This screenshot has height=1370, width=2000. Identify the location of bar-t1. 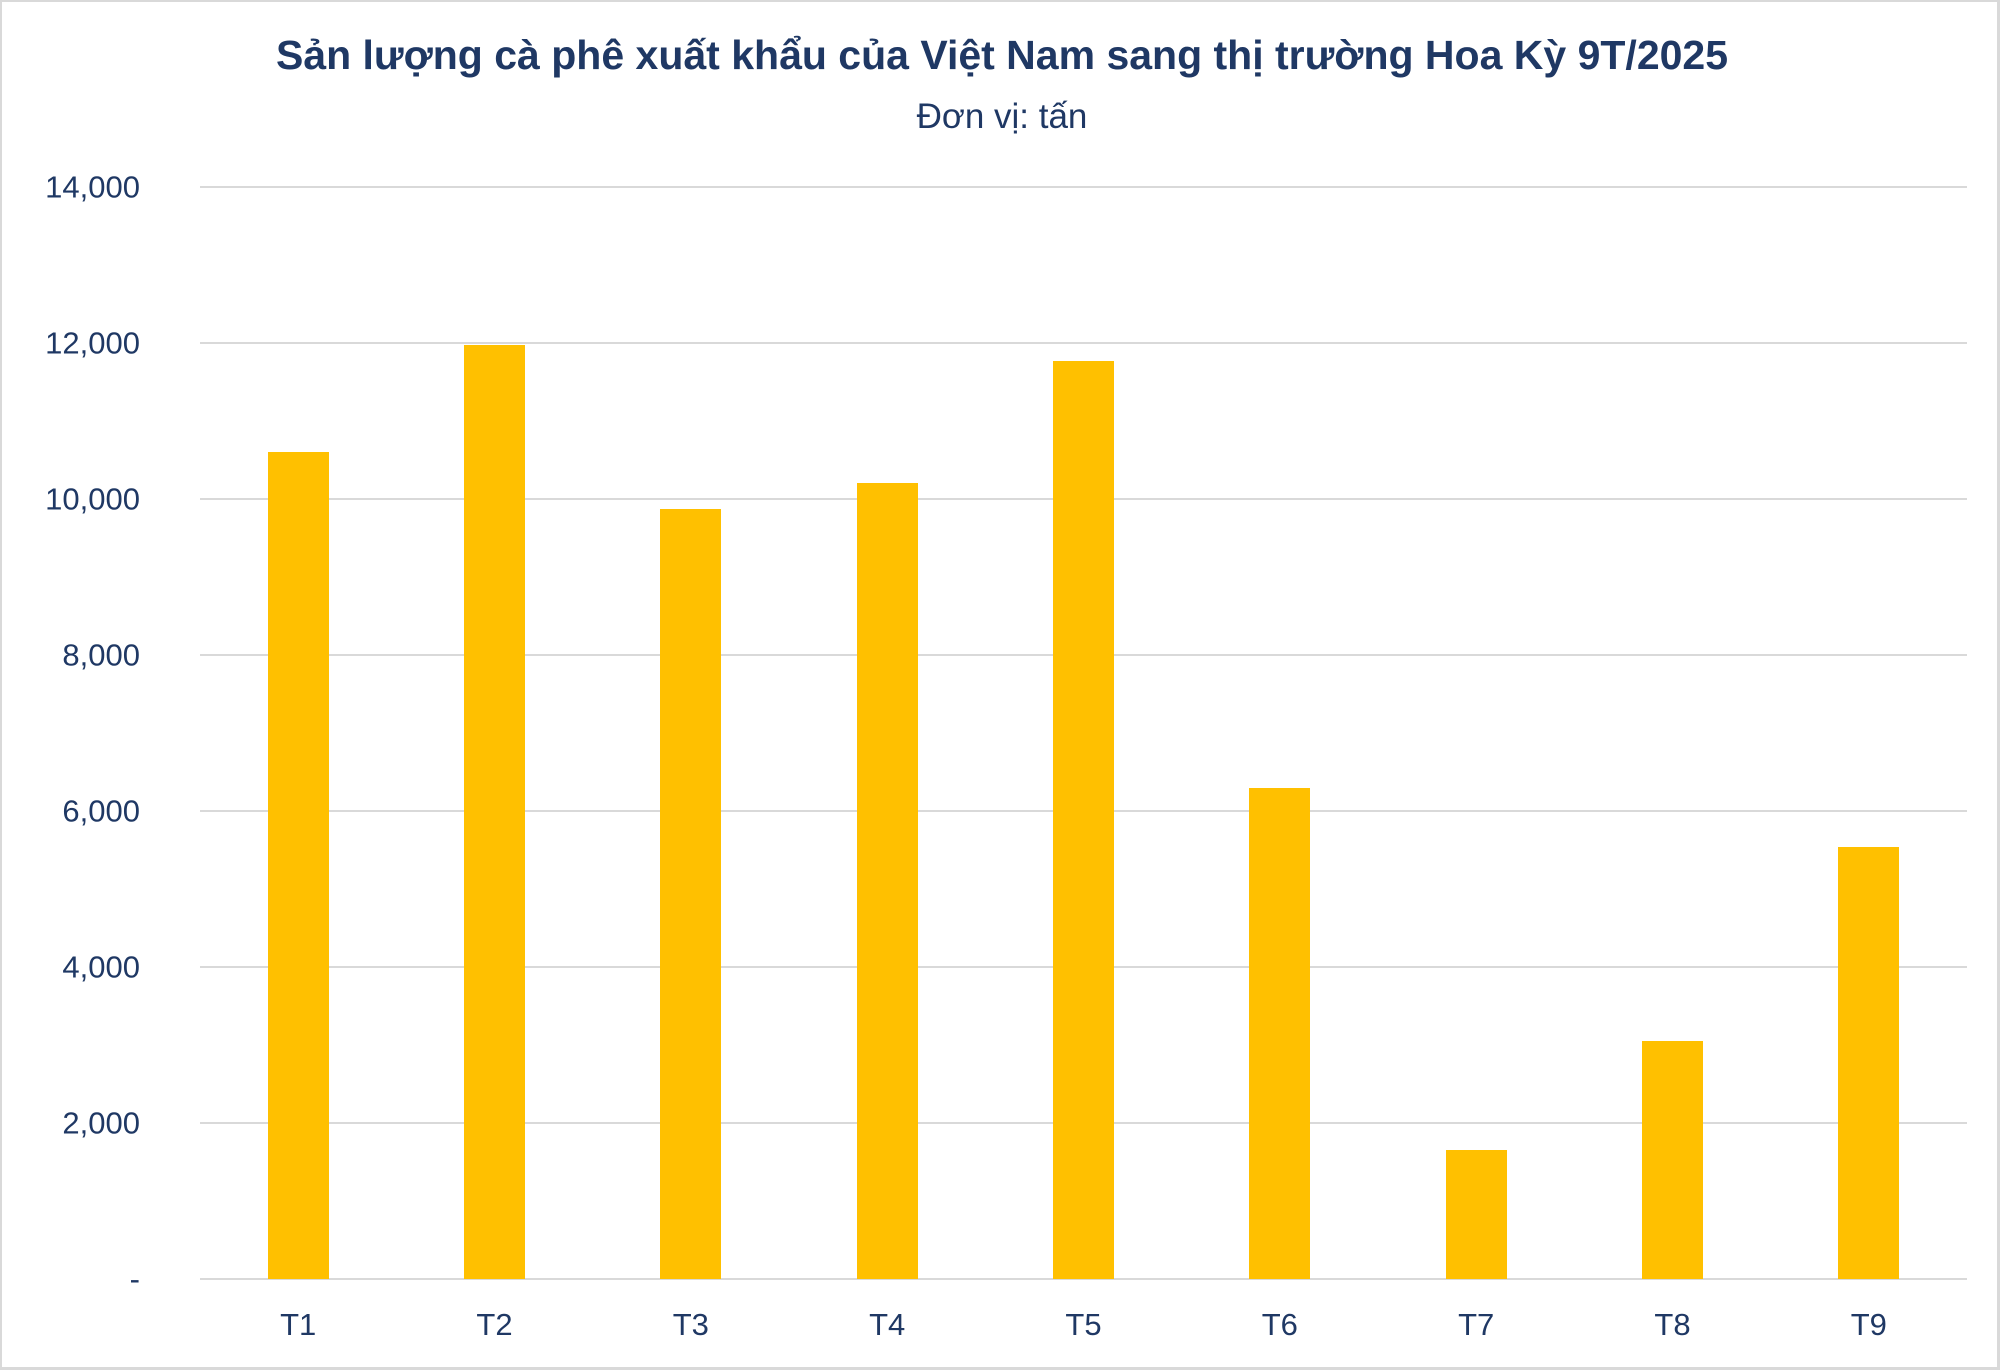
(298, 865).